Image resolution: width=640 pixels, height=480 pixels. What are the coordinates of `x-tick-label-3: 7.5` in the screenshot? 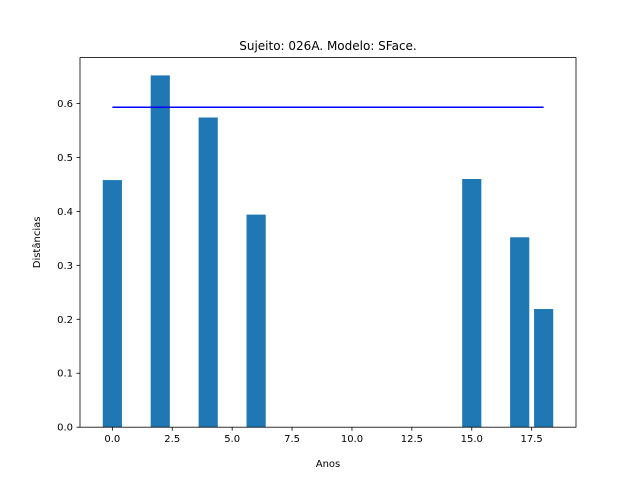 It's located at (292, 439).